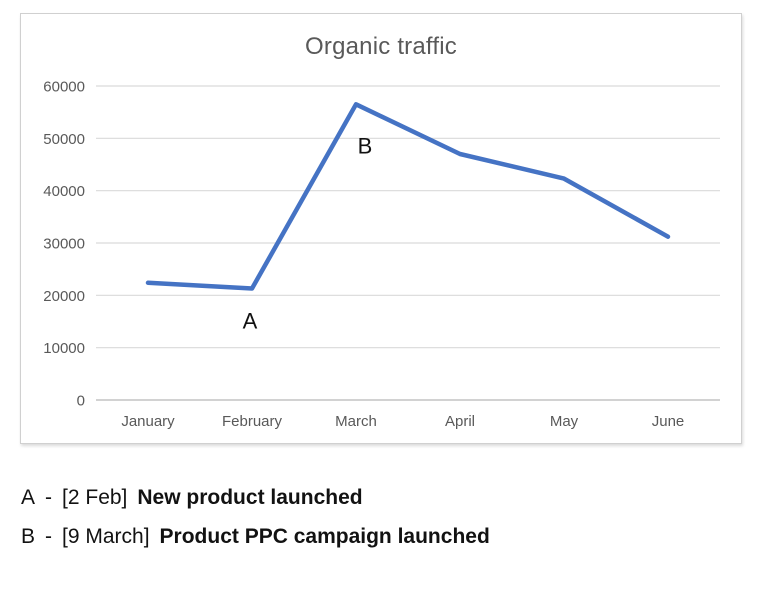 Image resolution: width=766 pixels, height=600 pixels. I want to click on y-tick-label: 50000, so click(64, 139).